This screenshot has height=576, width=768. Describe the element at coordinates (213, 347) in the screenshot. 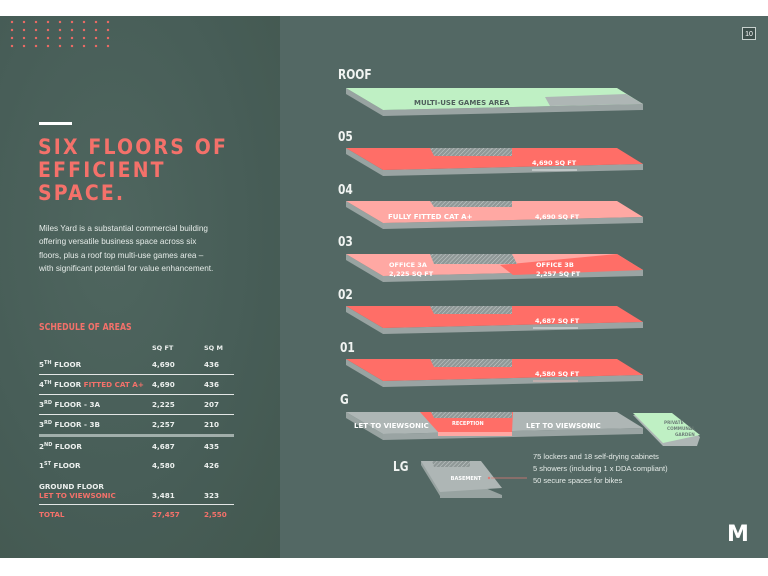

I see `col-header-sqm: SQ M` at that location.